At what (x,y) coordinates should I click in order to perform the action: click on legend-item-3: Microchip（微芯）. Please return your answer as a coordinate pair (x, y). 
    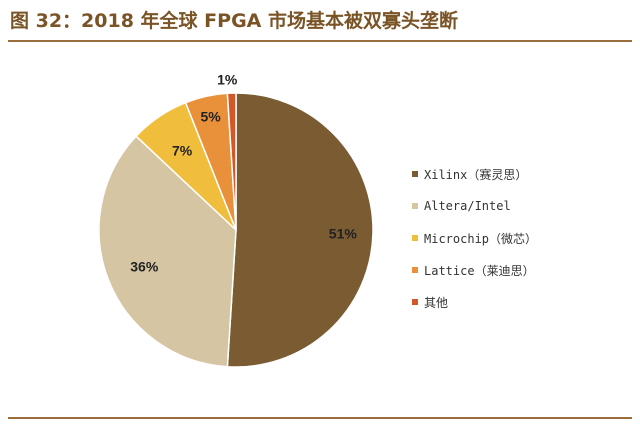
    Looking at the image, I should click on (474, 238).